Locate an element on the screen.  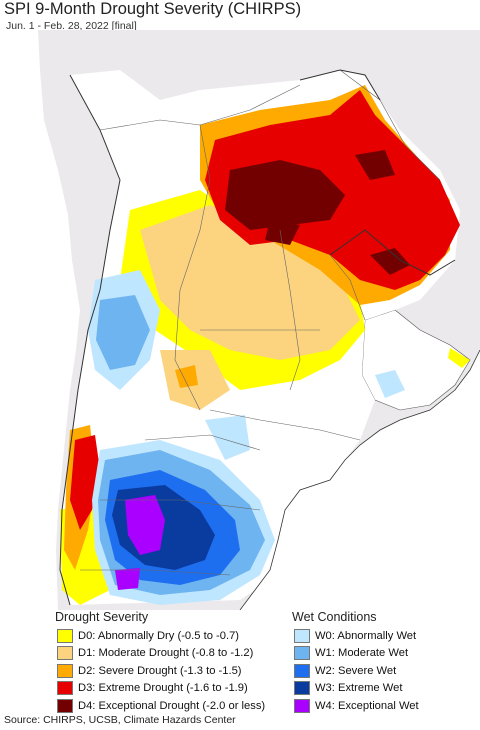
legend-label: D3: Extreme Drought (-1.6 to -1.9) is located at coordinates (163, 688).